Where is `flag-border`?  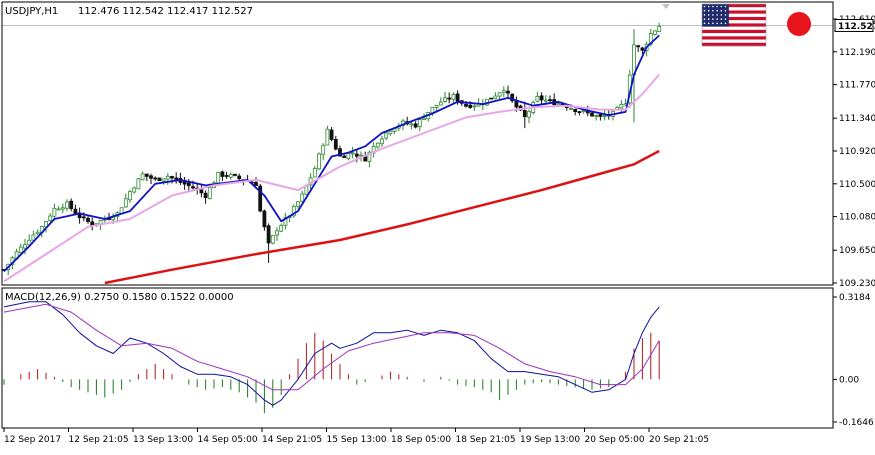
flag-border is located at coordinates (734, 25).